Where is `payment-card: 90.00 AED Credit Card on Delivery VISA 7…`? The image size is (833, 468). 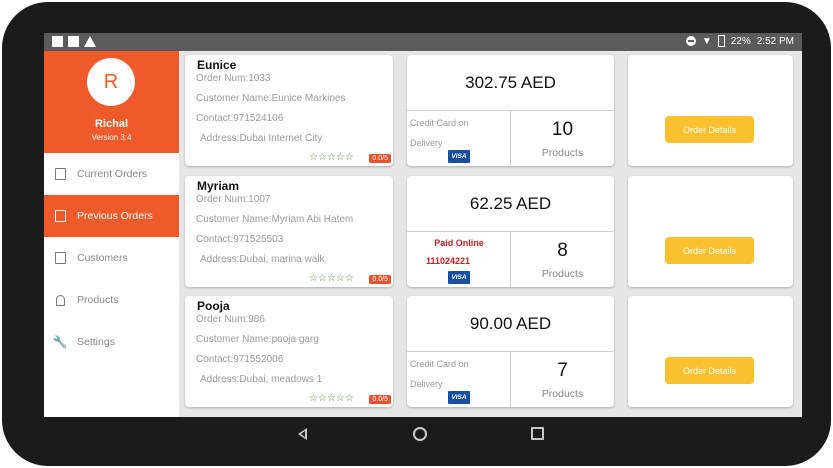 payment-card: 90.00 AED Credit Card on Delivery VISA 7… is located at coordinates (510, 351).